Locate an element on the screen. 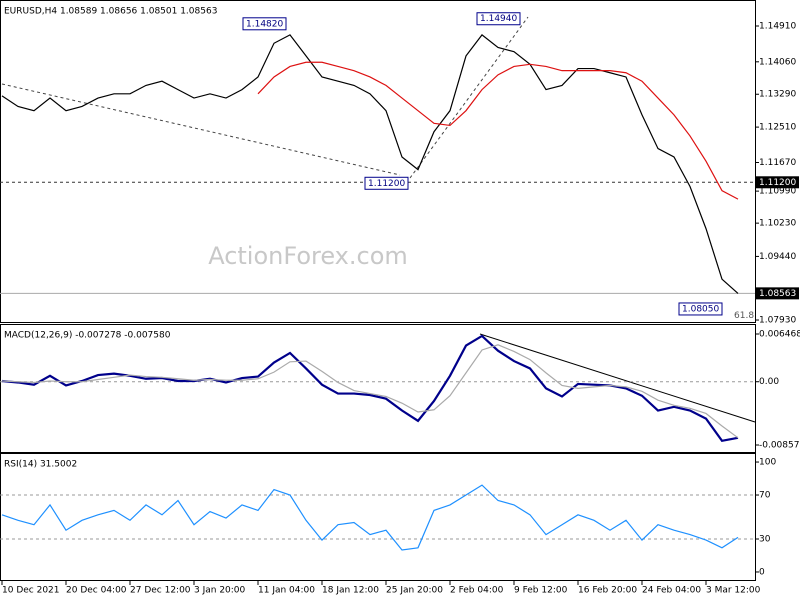 This screenshot has height=600, width=800. x-tick-label: 2 Feb 04:00 is located at coordinates (477, 591).